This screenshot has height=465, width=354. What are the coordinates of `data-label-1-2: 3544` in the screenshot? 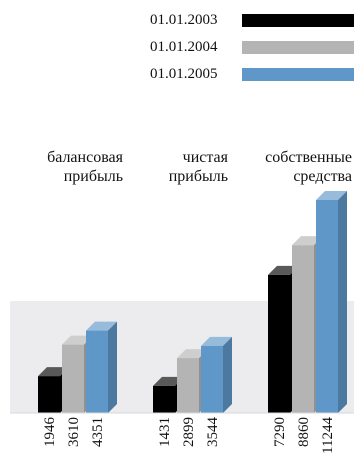 It's located at (213, 432).